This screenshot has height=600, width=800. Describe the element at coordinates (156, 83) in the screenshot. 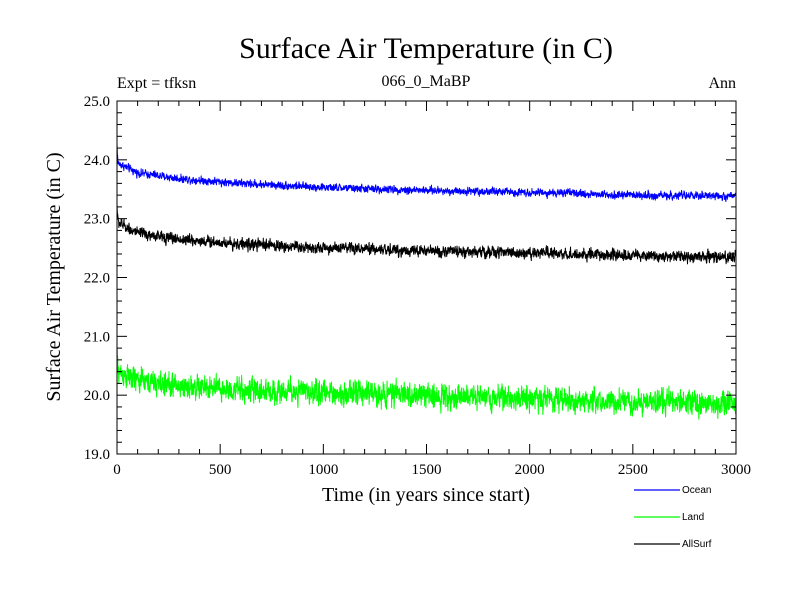

I see `experiment-label: Expt = tfksn` at that location.